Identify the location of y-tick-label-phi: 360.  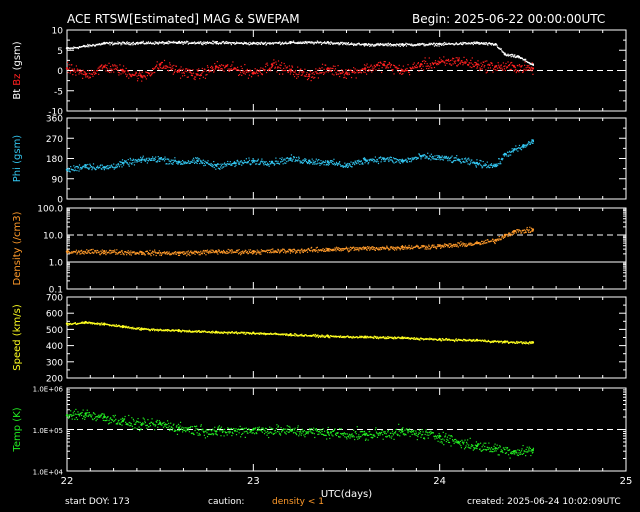
(54, 120).